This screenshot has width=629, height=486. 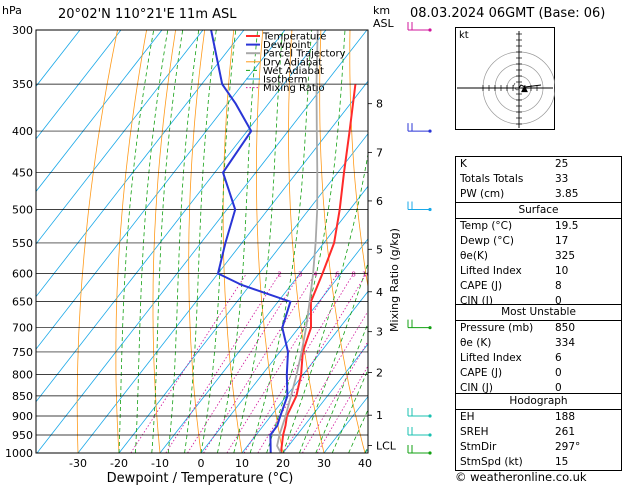 What do you see at coordinates (201, 463) in the screenshot?
I see `temp-tick-label: 0` at bounding box center [201, 463].